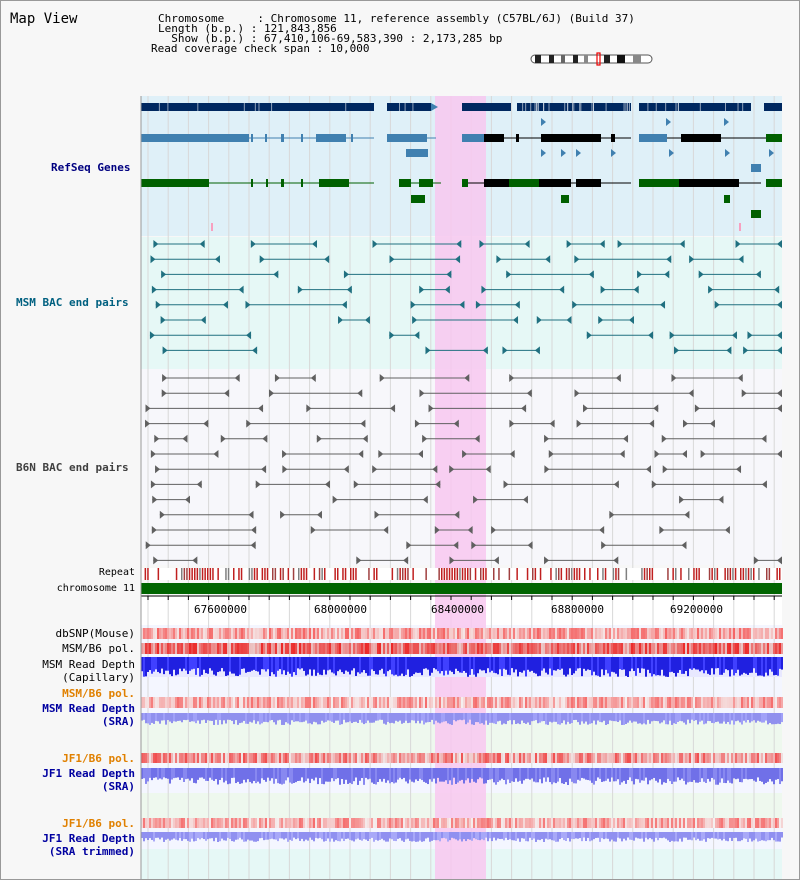  Describe the element at coordinates (247, 28) in the screenshot. I see `header-length: Length (b.p.) : 121,843,856` at that location.